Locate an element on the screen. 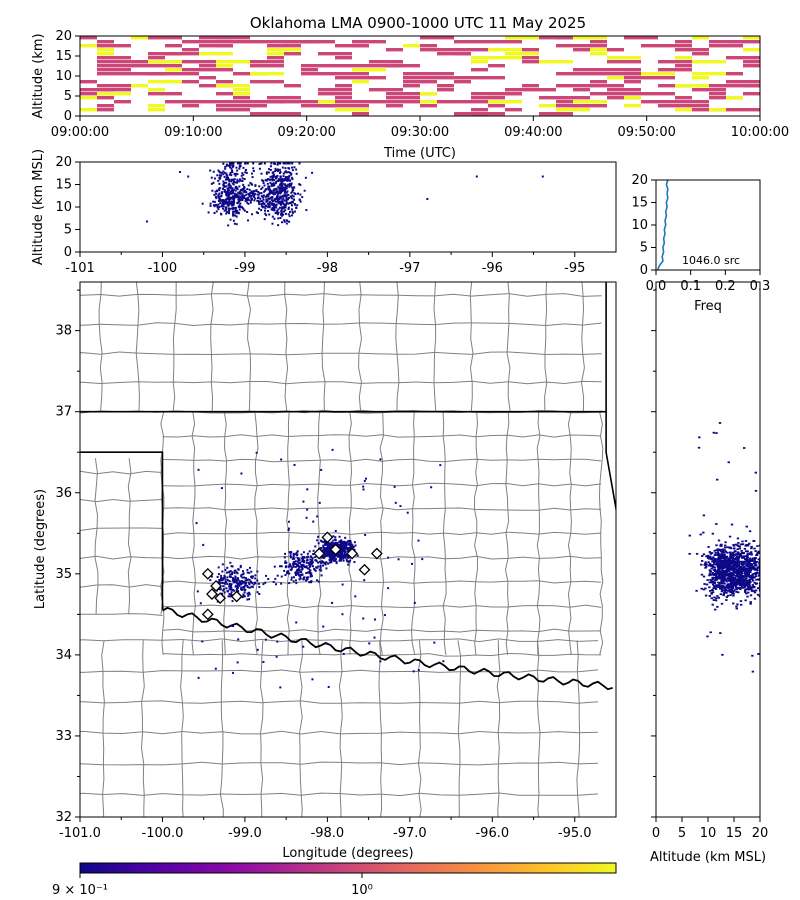  lon-alt-ytick-label: 0 is located at coordinates (68, 252).